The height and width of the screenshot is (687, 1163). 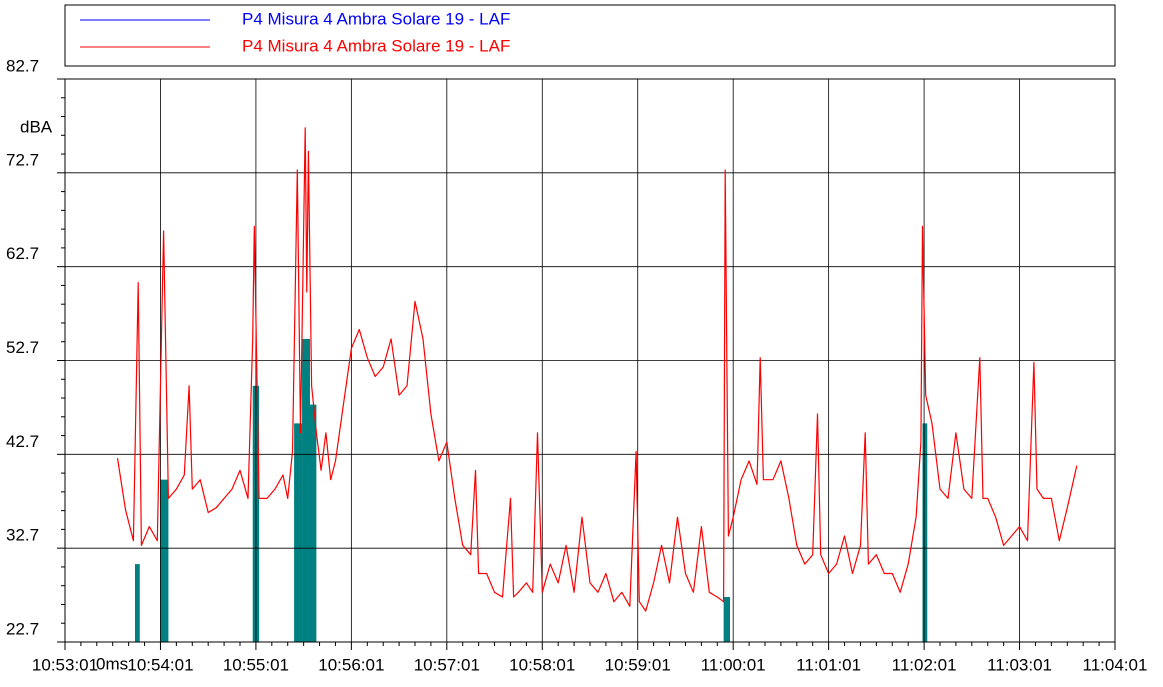 I want to click on y-axis-label: dBA, so click(x=36, y=126).